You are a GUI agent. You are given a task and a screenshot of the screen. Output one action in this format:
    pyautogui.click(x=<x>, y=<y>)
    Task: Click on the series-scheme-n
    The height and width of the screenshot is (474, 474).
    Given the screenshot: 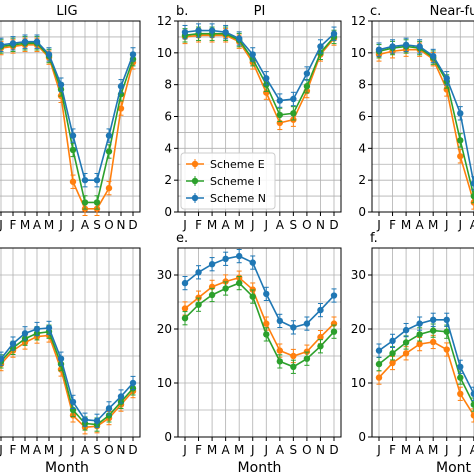 What is the action you would take?
    pyautogui.click(x=68, y=111)
    